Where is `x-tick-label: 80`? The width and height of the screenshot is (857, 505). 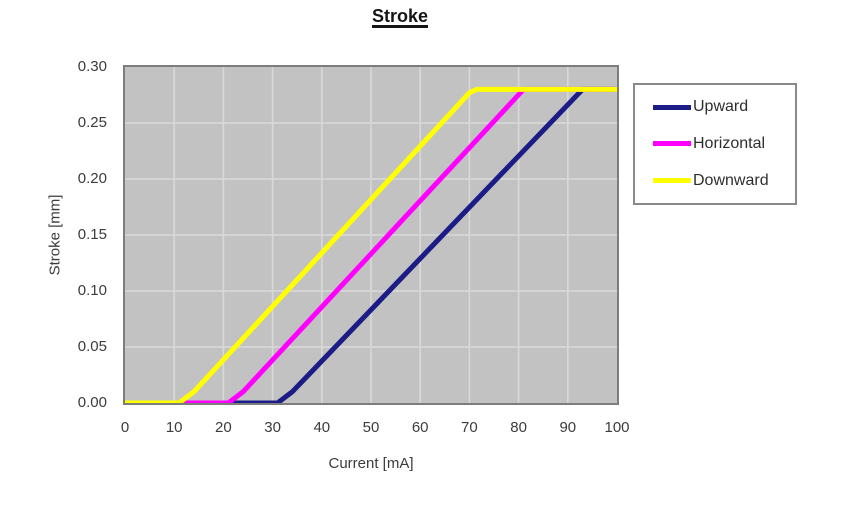 x-tick-label: 80 is located at coordinates (518, 427).